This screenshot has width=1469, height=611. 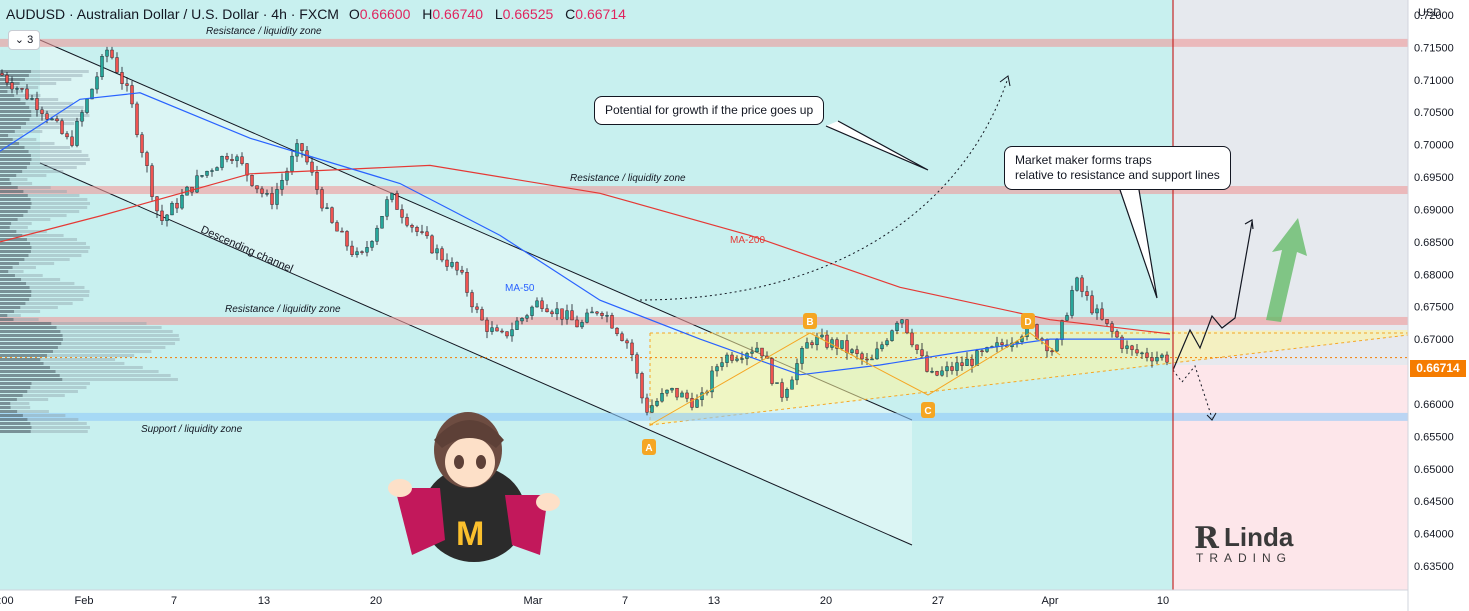 What do you see at coordinates (528, 14) in the screenshot?
I see `low-value: 0.66525` at bounding box center [528, 14].